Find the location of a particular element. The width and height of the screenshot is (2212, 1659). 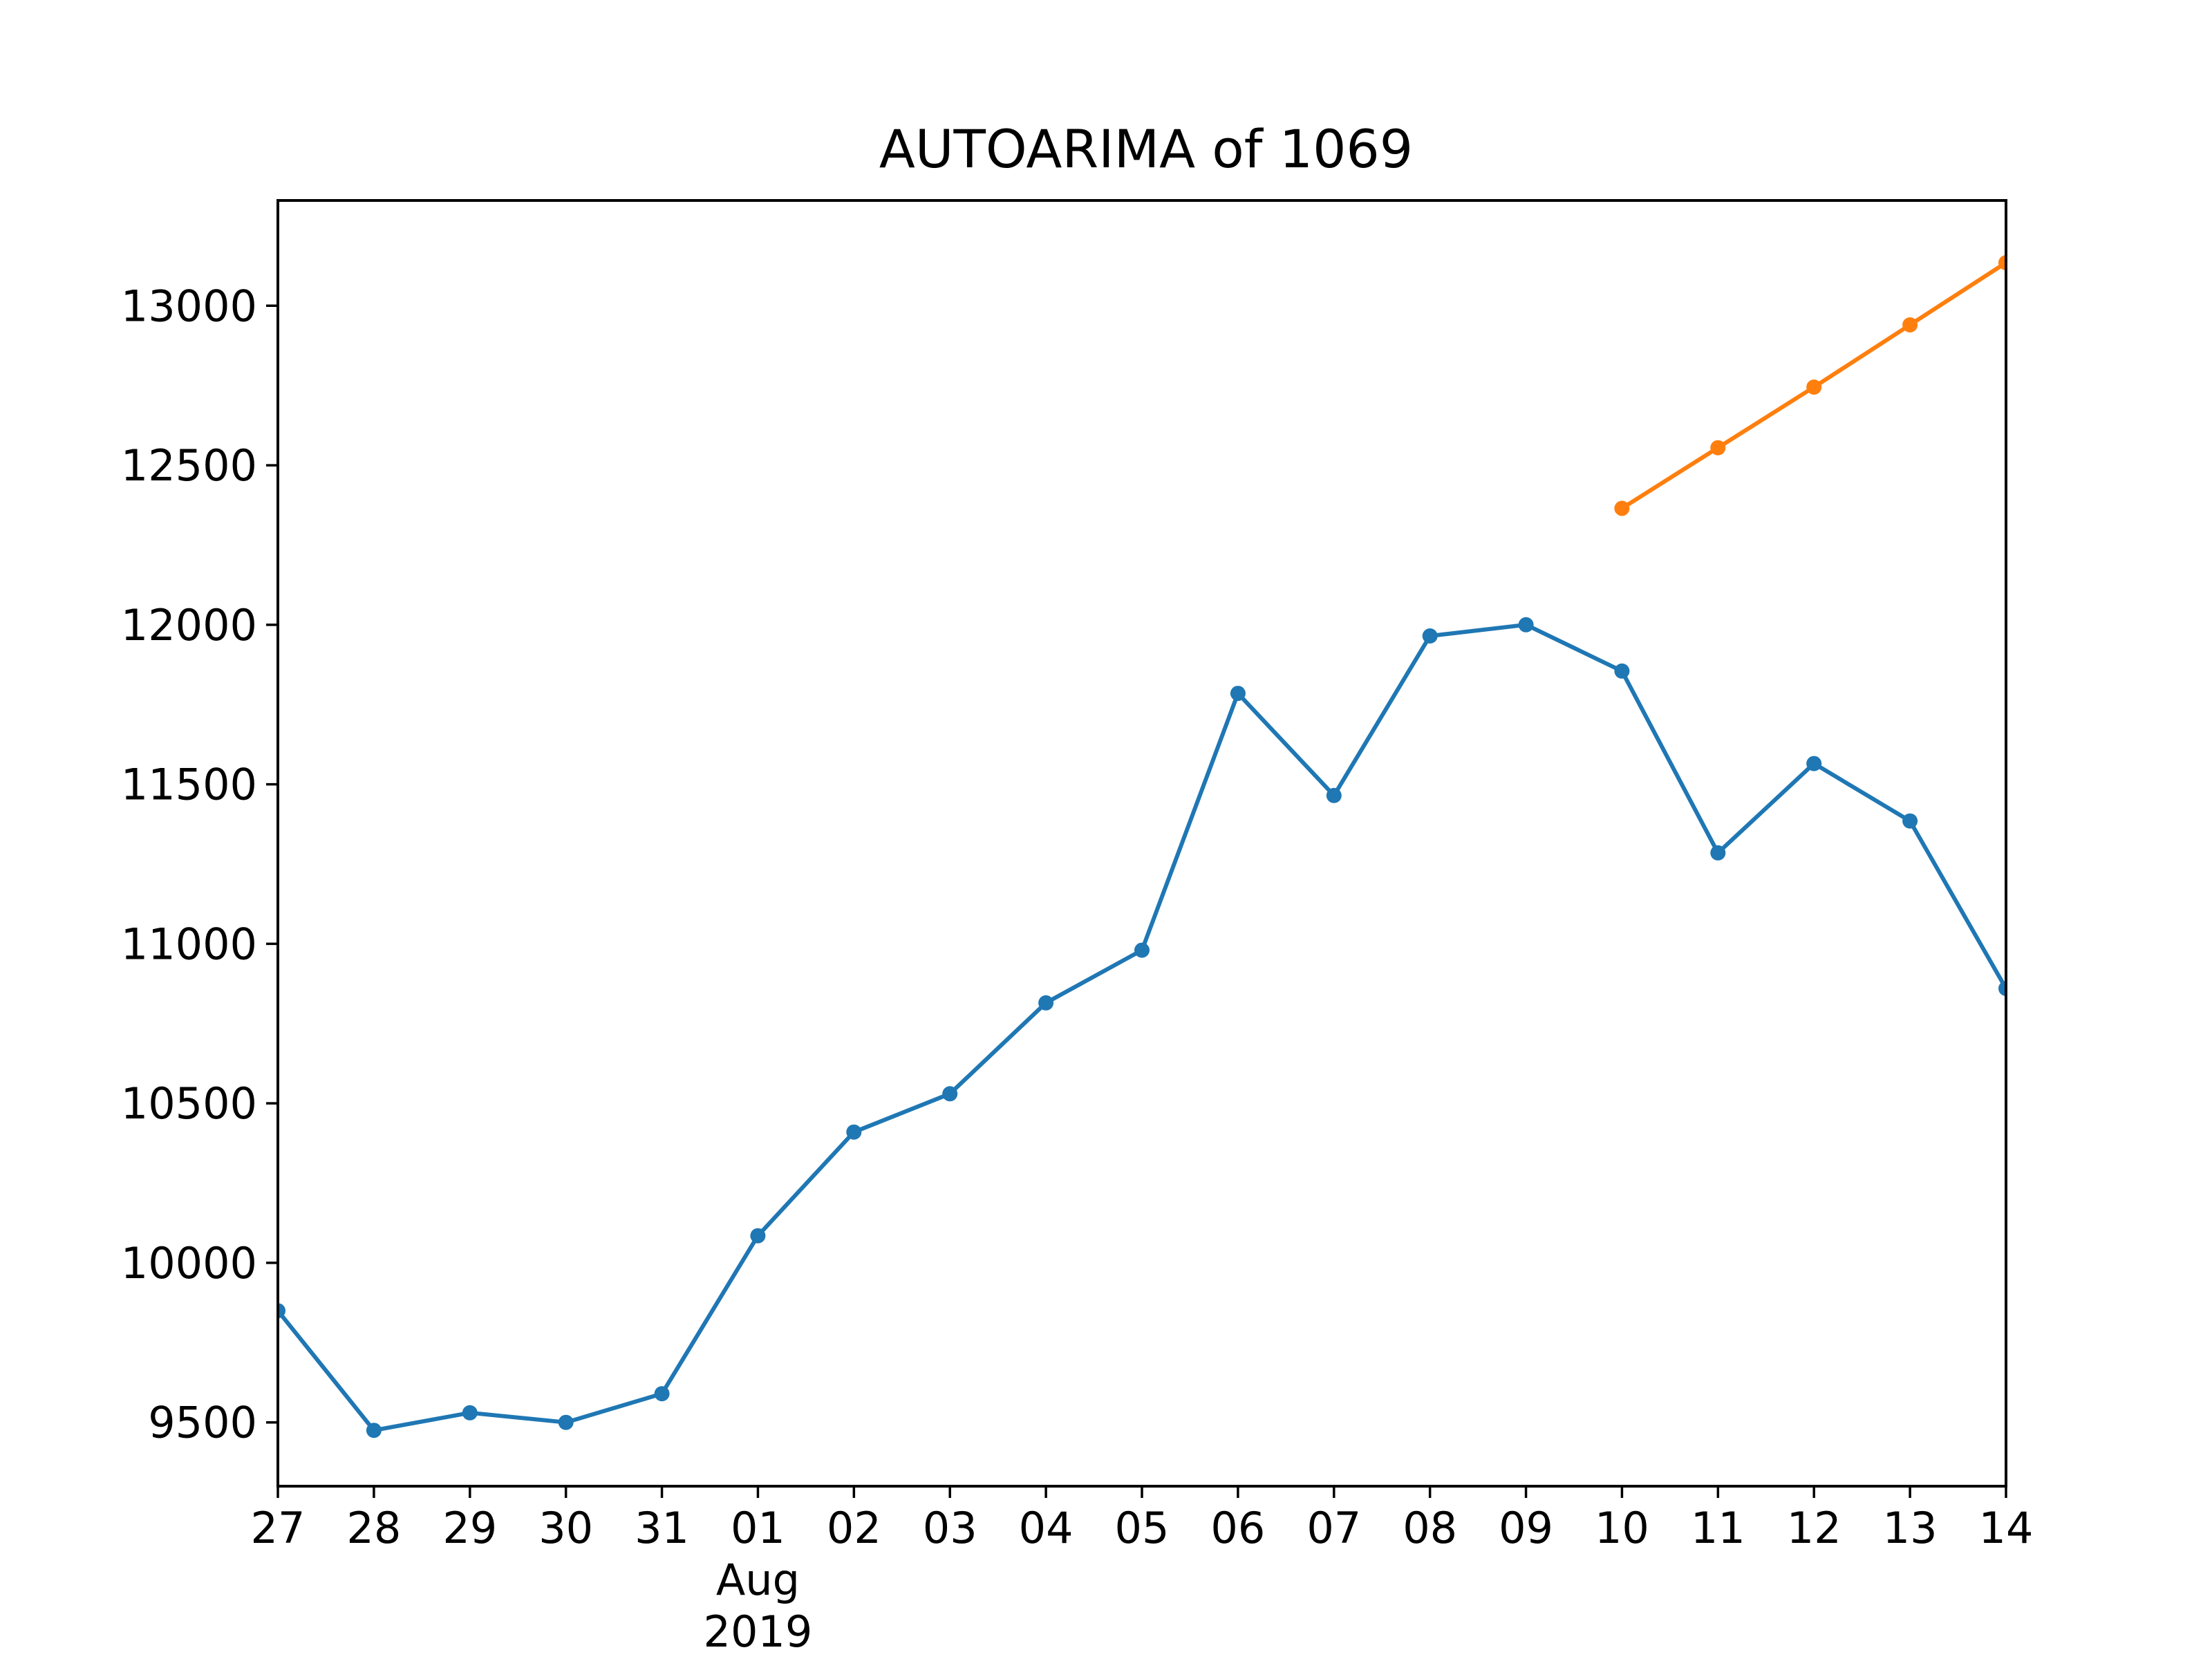

x-tick-label: 04 is located at coordinates (1046, 1528).